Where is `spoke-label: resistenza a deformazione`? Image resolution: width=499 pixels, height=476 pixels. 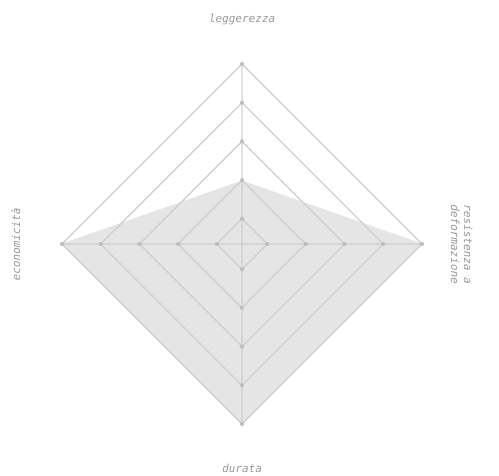 spoke-label: resistenza a deformazione is located at coordinates (461, 244).